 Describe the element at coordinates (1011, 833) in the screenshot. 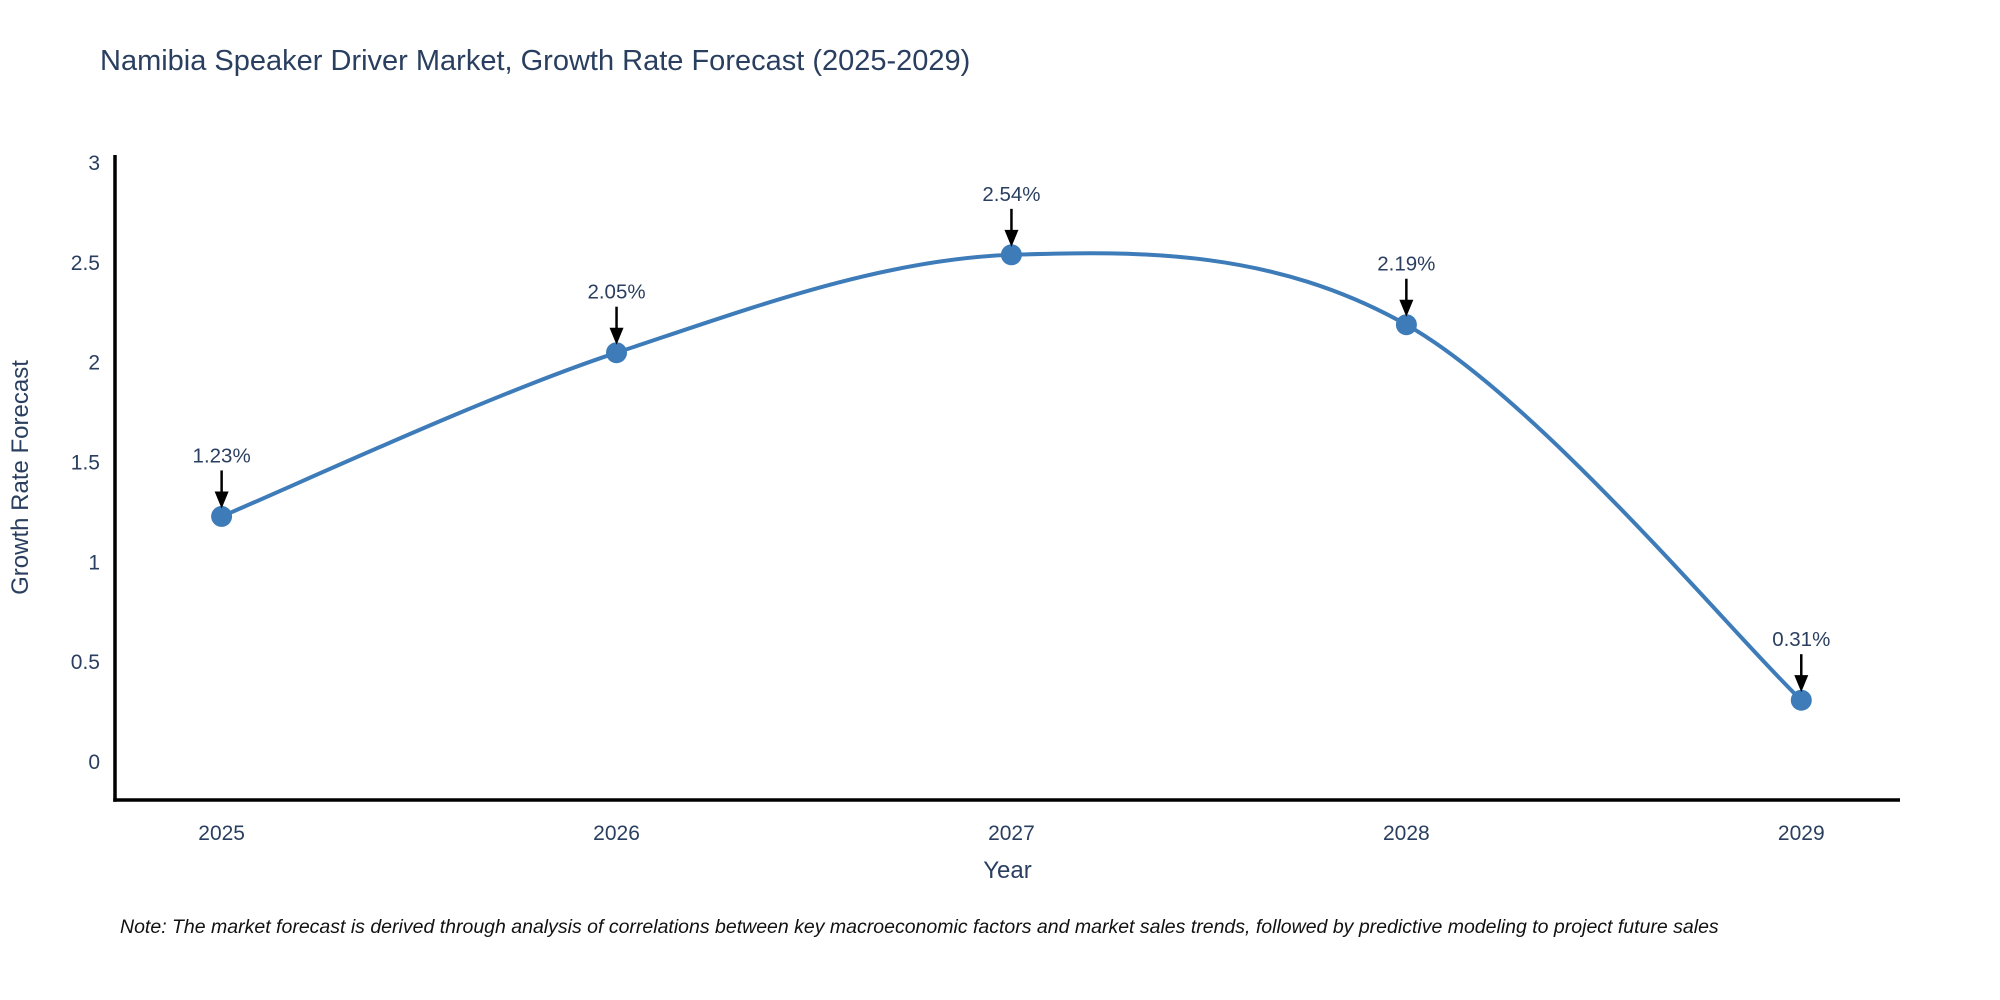

I see `x-tick-label: 2027` at that location.